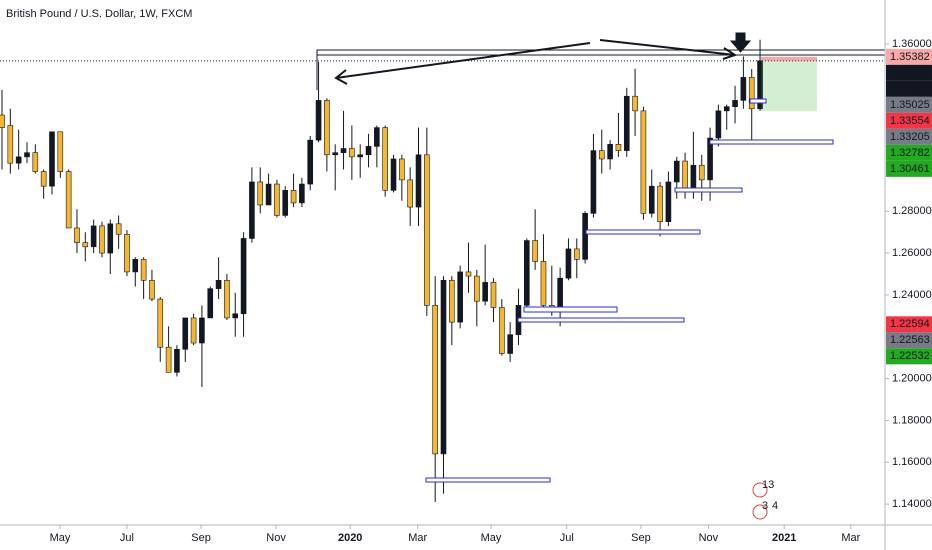  What do you see at coordinates (740, 42) in the screenshot?
I see `down-arrow` at bounding box center [740, 42].